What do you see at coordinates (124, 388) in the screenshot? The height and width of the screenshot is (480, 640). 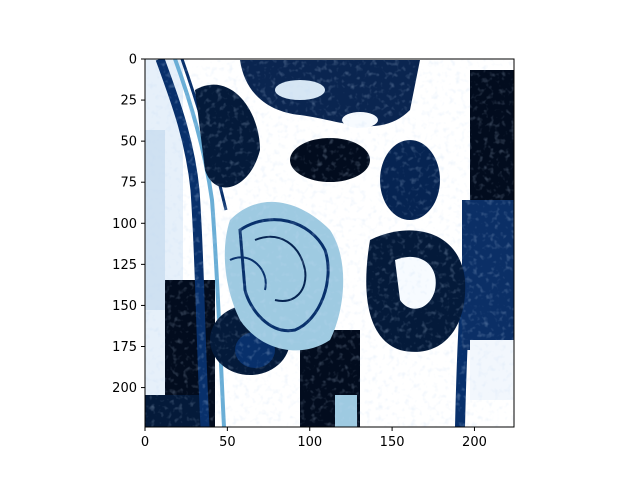 I see `y-tick-label: 200` at bounding box center [124, 388].